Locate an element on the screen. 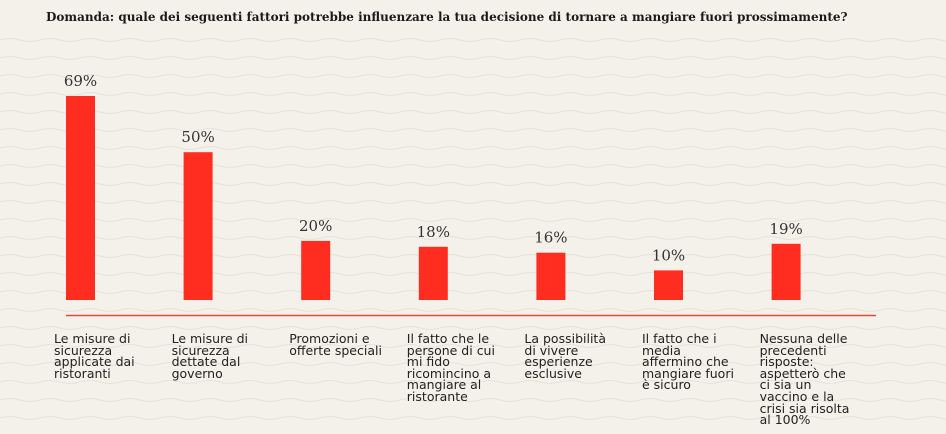  data-label: 18% is located at coordinates (433, 232).